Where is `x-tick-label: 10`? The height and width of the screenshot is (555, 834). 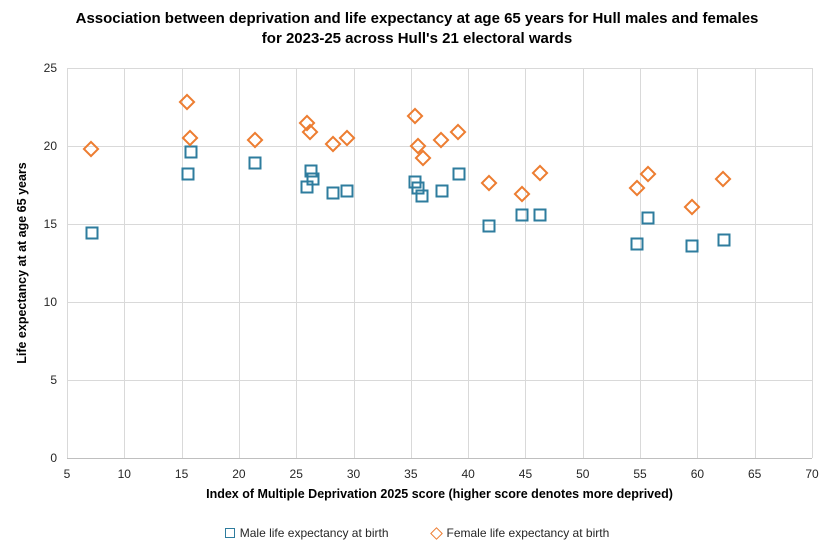
x-tick-label: 10 is located at coordinates (124, 474).